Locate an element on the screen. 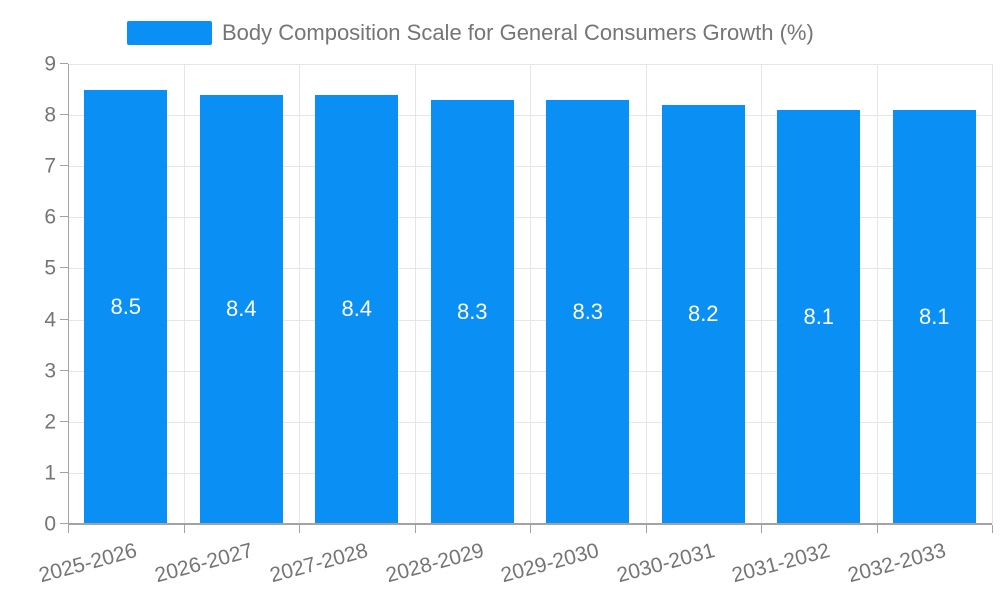  x-axis-label: 2029-2030 is located at coordinates (550, 563).